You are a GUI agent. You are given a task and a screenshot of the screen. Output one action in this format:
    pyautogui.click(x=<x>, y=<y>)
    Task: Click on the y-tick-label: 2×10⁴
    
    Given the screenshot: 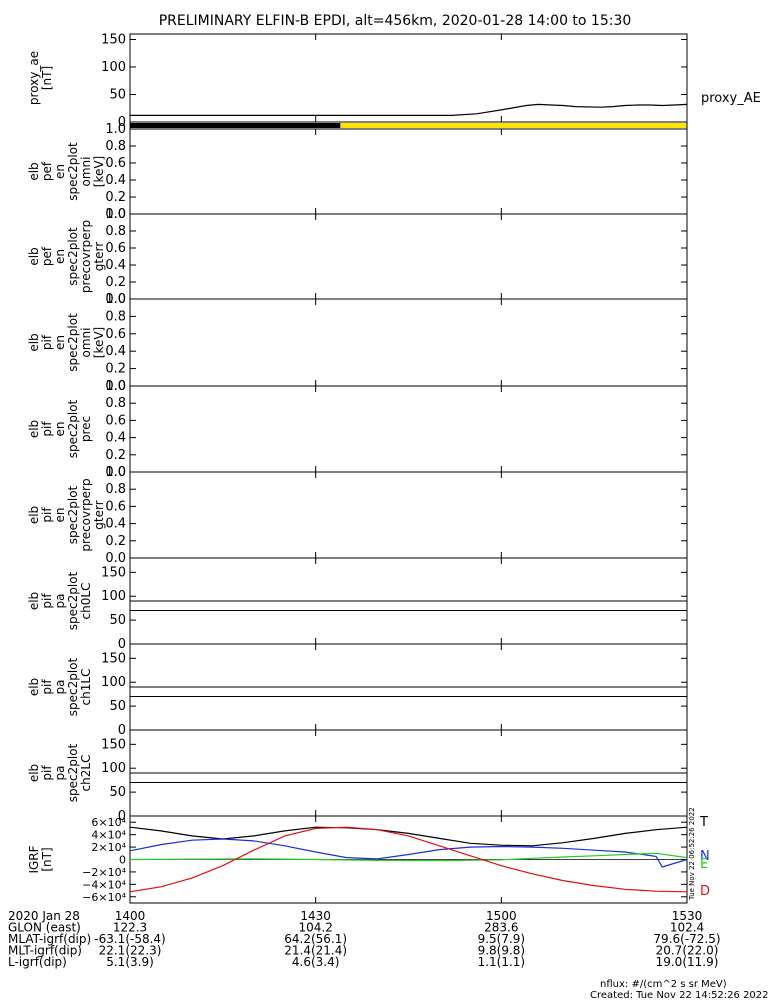 What is the action you would take?
    pyautogui.click(x=108, y=847)
    